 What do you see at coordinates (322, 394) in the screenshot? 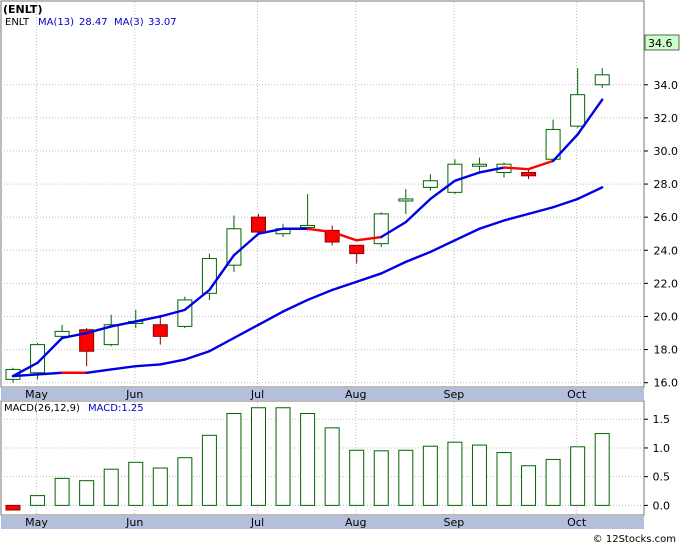
I see `price-xaxis-band` at bounding box center [322, 394].